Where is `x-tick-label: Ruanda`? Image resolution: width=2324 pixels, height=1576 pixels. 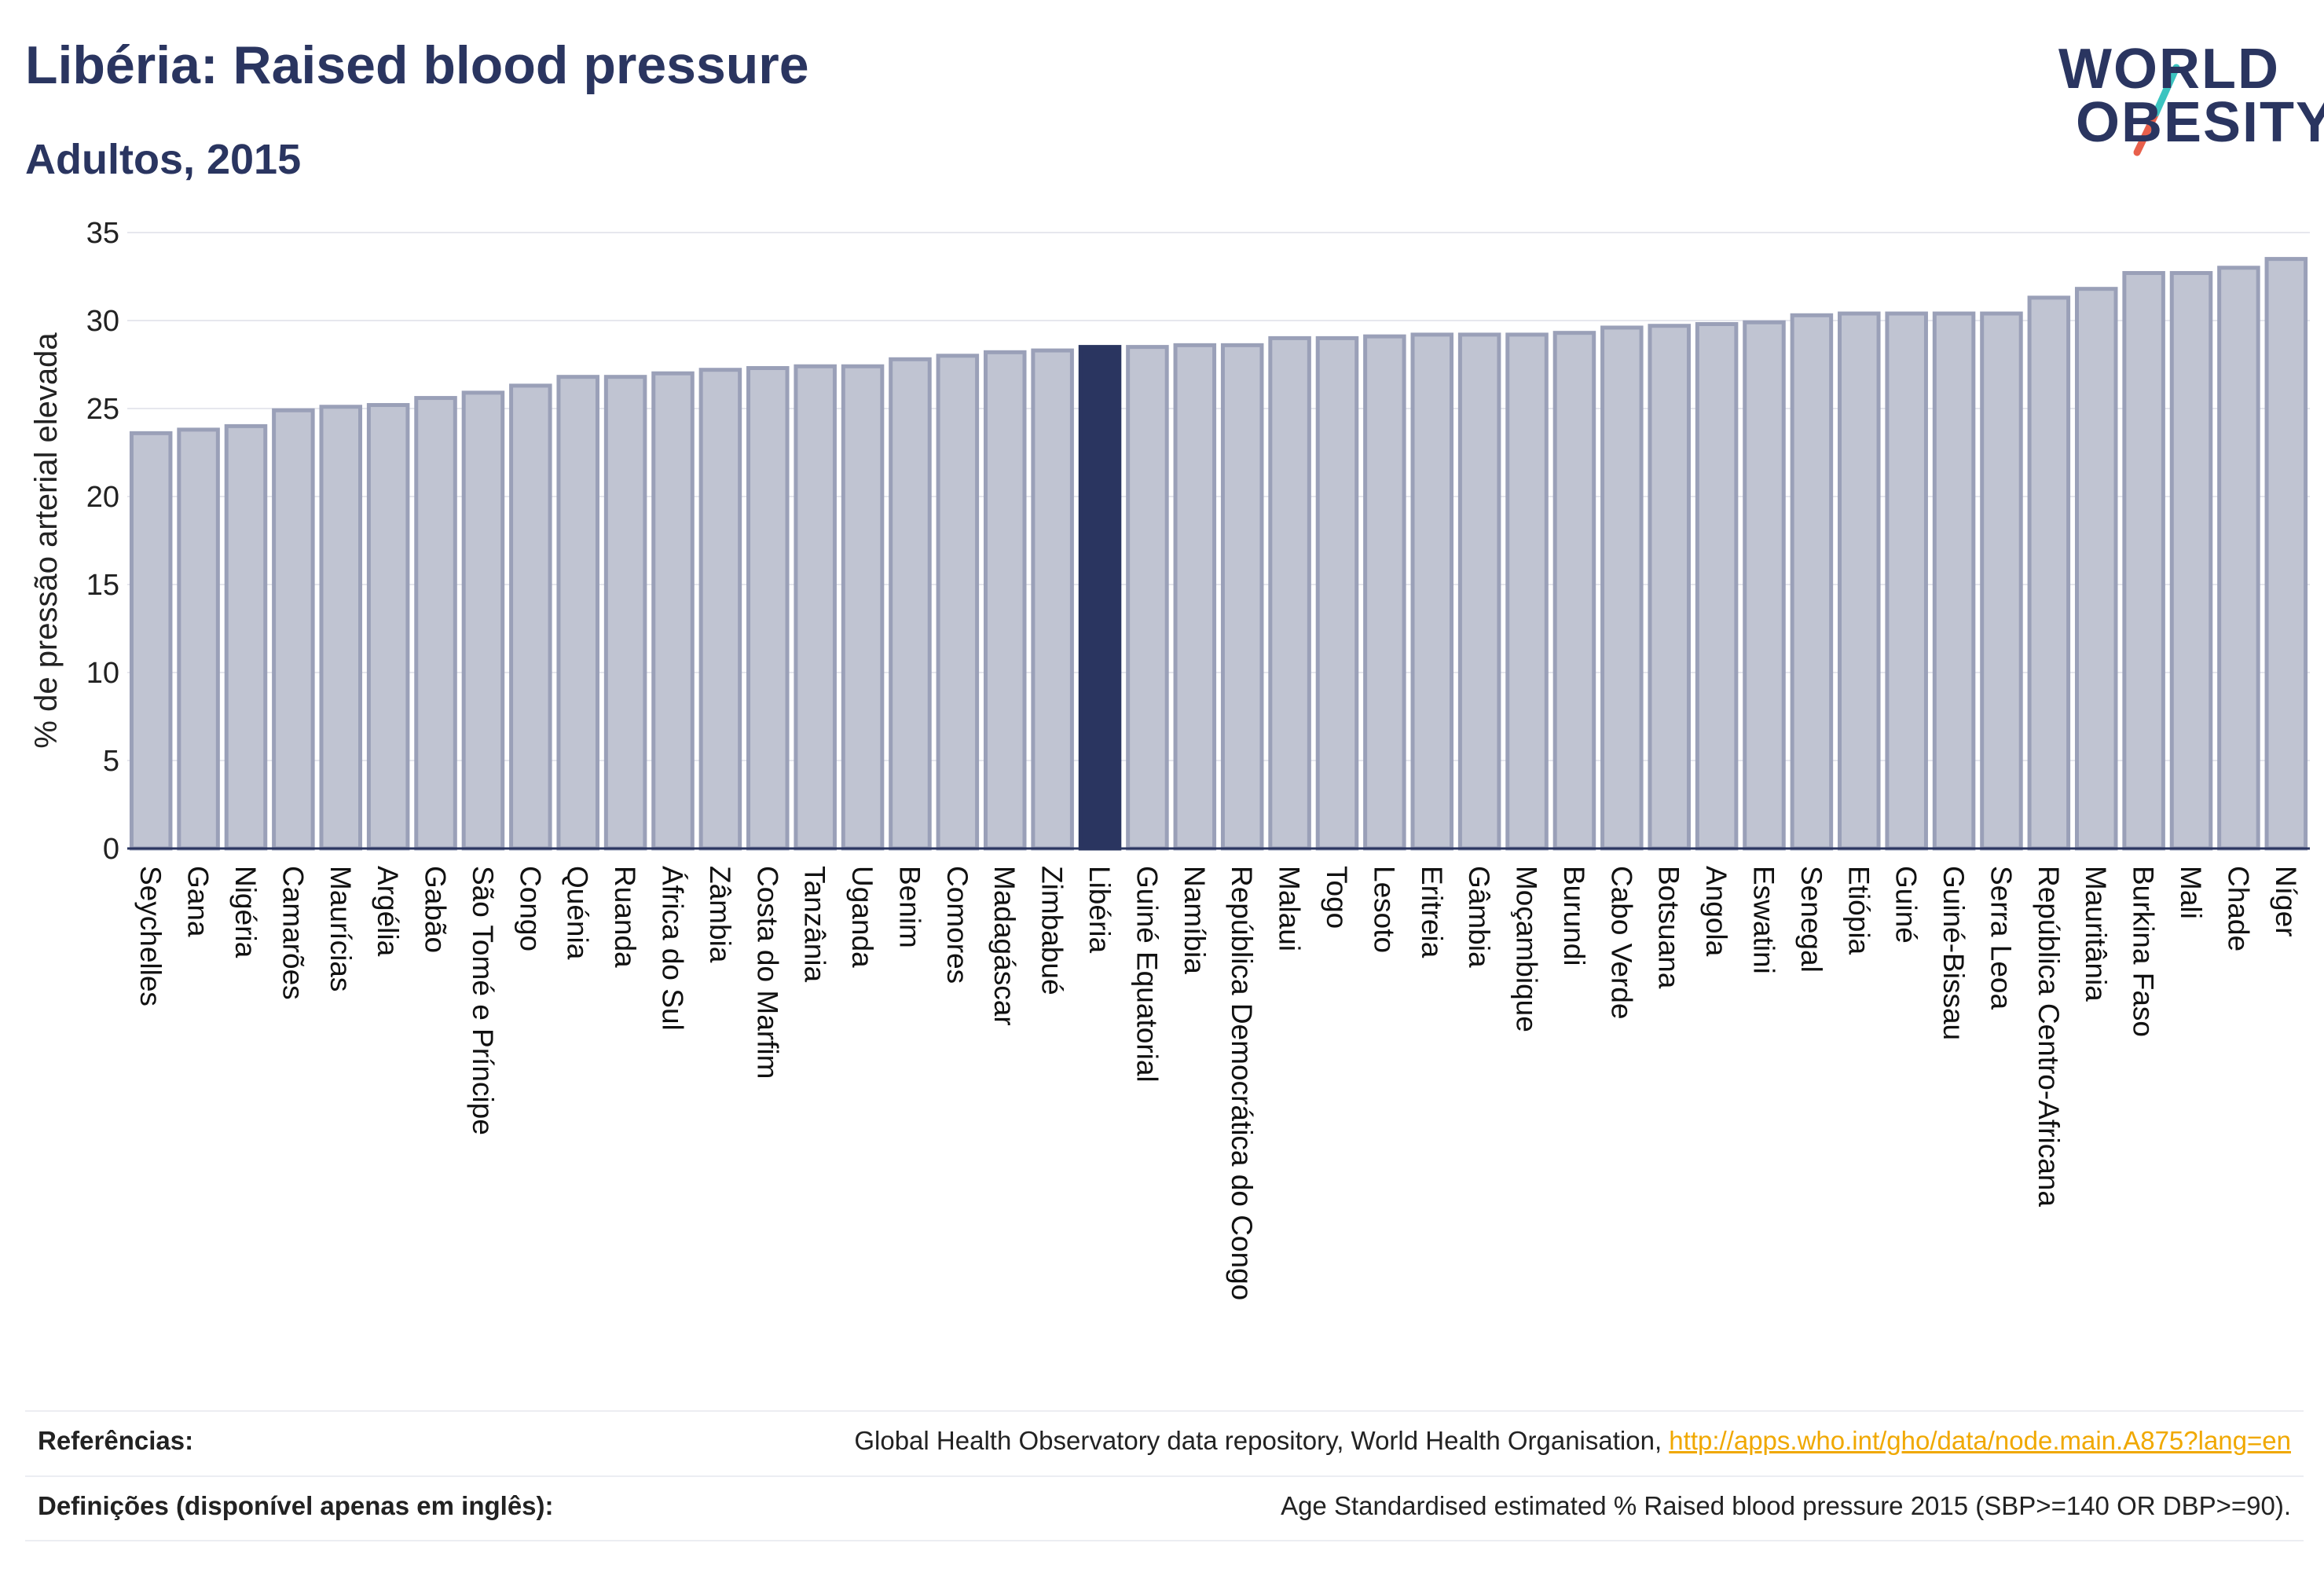
x-tick-label: Ruanda is located at coordinates (625, 917).